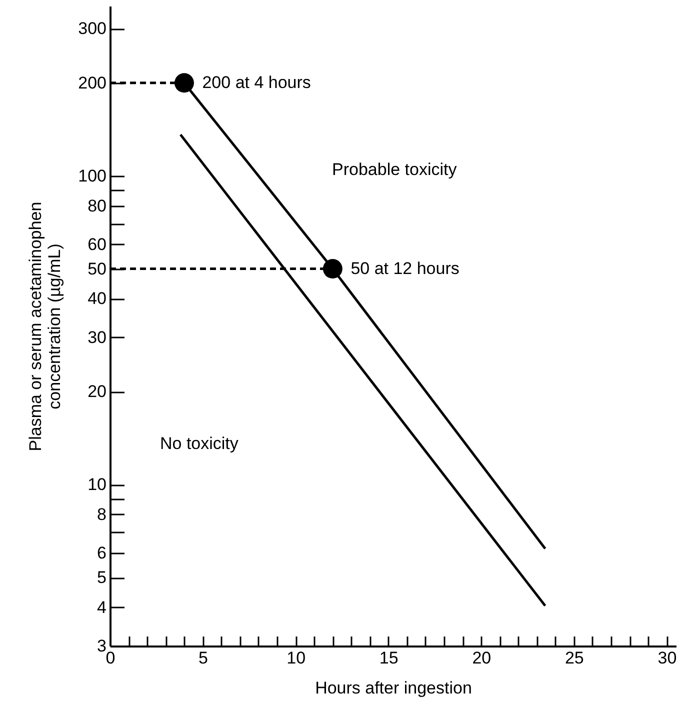 The image size is (694, 712). I want to click on x-tick-label: 15, so click(388, 658).